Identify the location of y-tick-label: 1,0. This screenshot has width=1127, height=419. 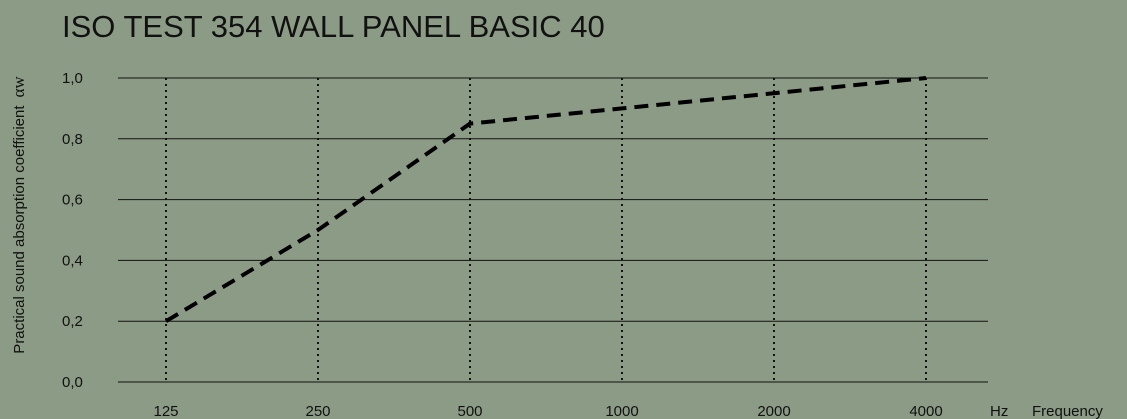
(72, 78).